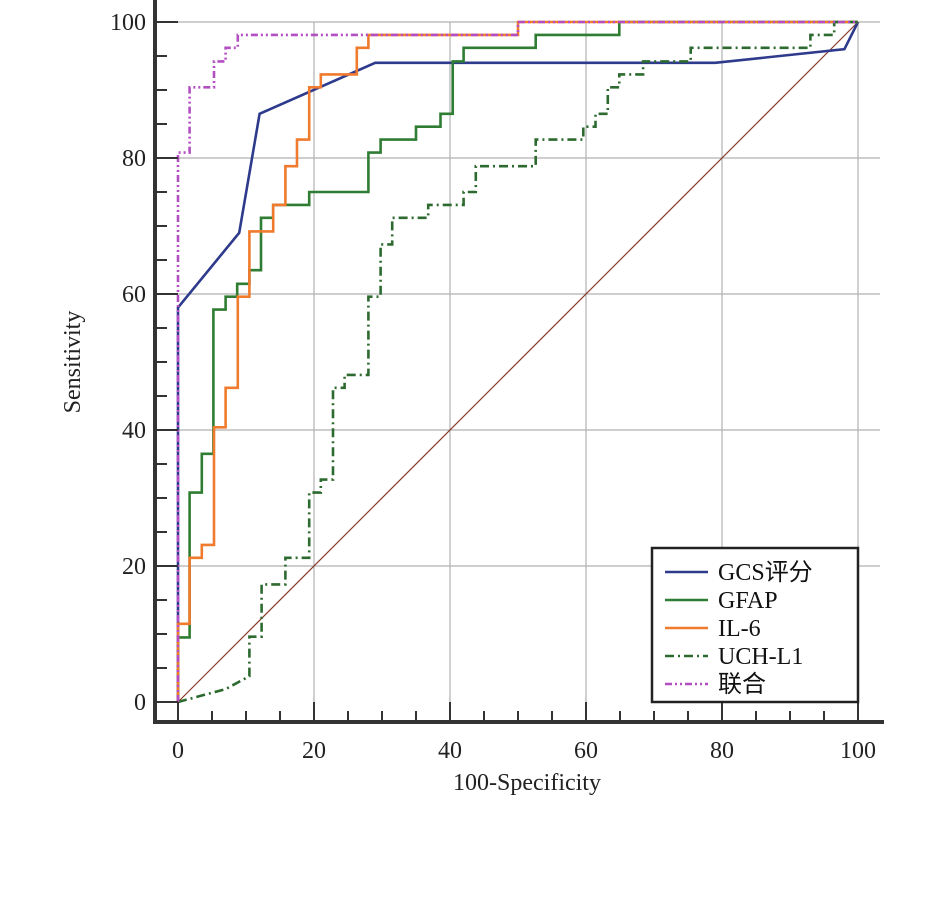  What do you see at coordinates (742, 684) in the screenshot?
I see `legend-label-4: 联合` at bounding box center [742, 684].